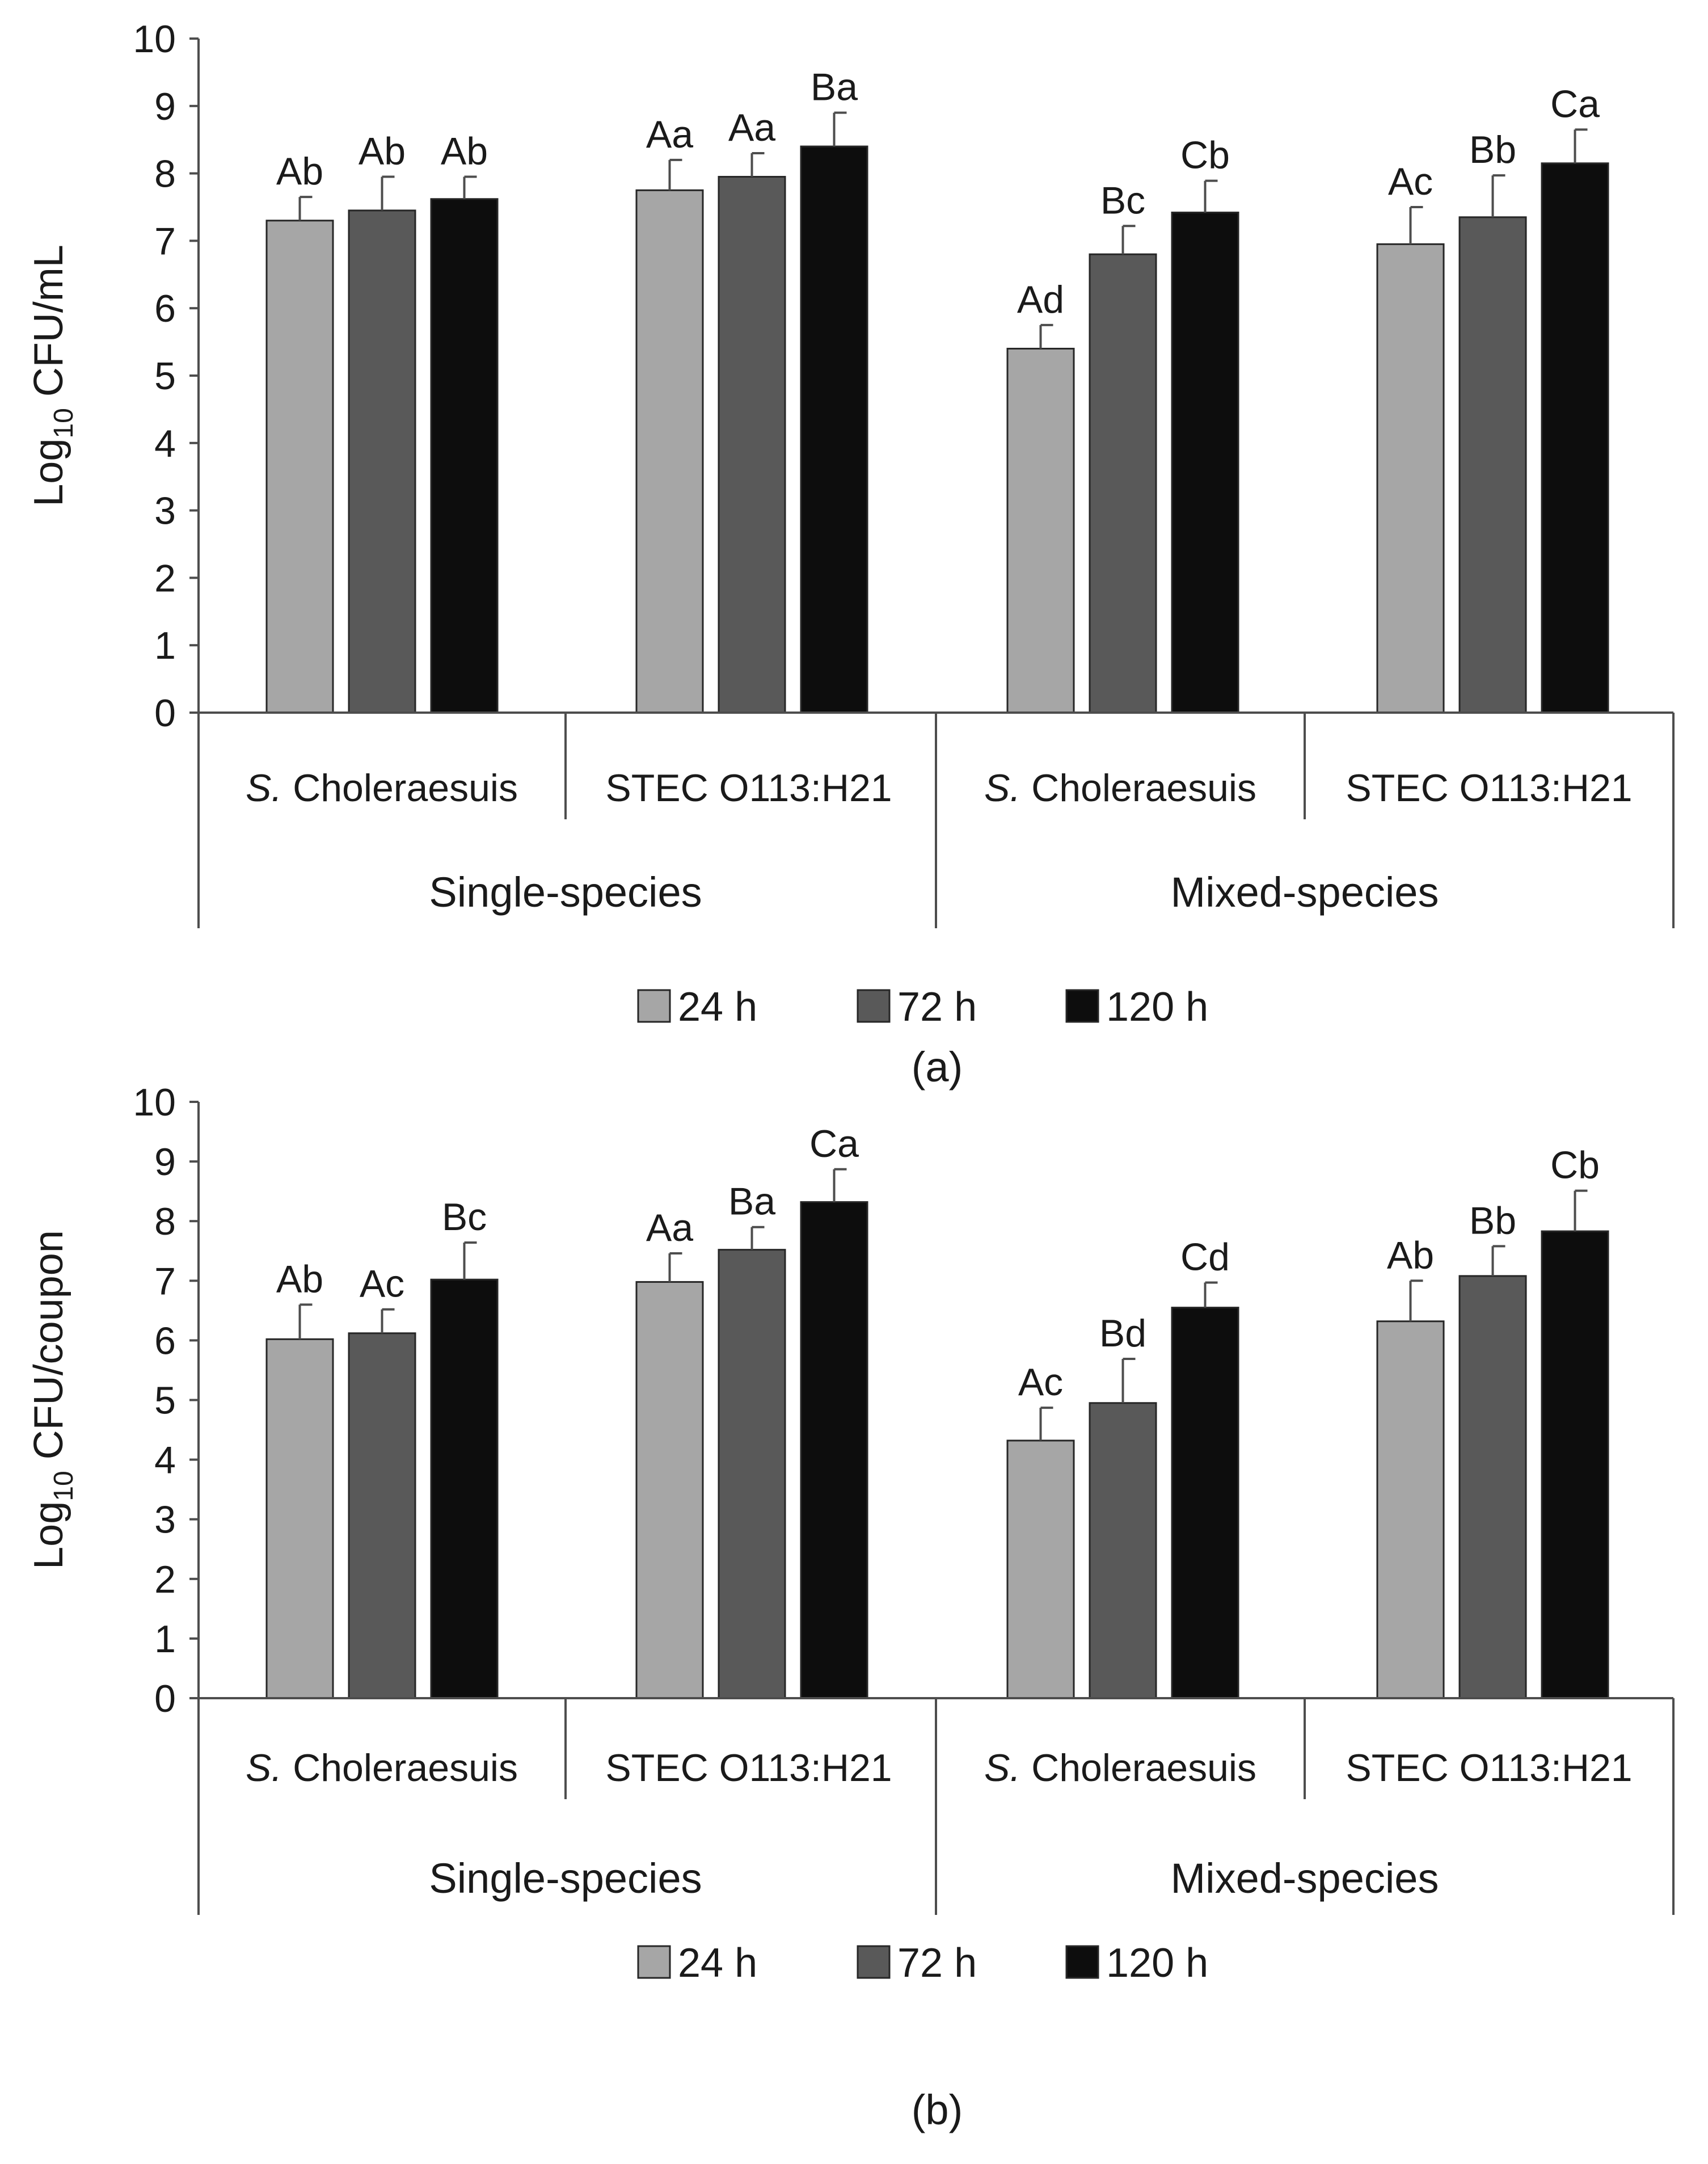 The width and height of the screenshot is (1708, 2164). I want to click on panel-label: (b), so click(937, 2109).